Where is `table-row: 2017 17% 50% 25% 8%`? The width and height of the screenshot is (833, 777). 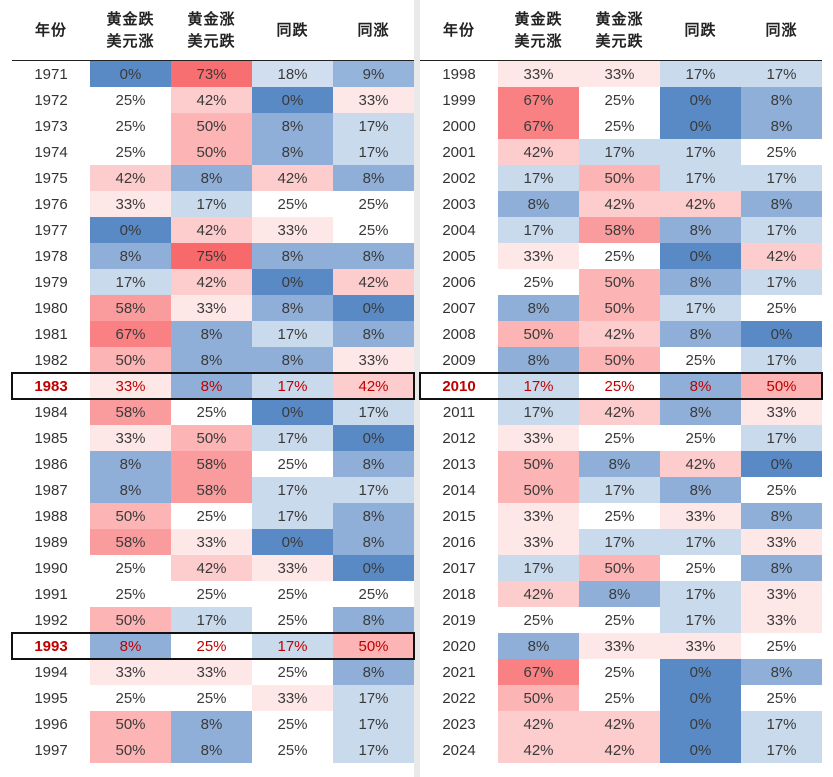 table-row: 2017 17% 50% 25% 8% is located at coordinates (621, 568).